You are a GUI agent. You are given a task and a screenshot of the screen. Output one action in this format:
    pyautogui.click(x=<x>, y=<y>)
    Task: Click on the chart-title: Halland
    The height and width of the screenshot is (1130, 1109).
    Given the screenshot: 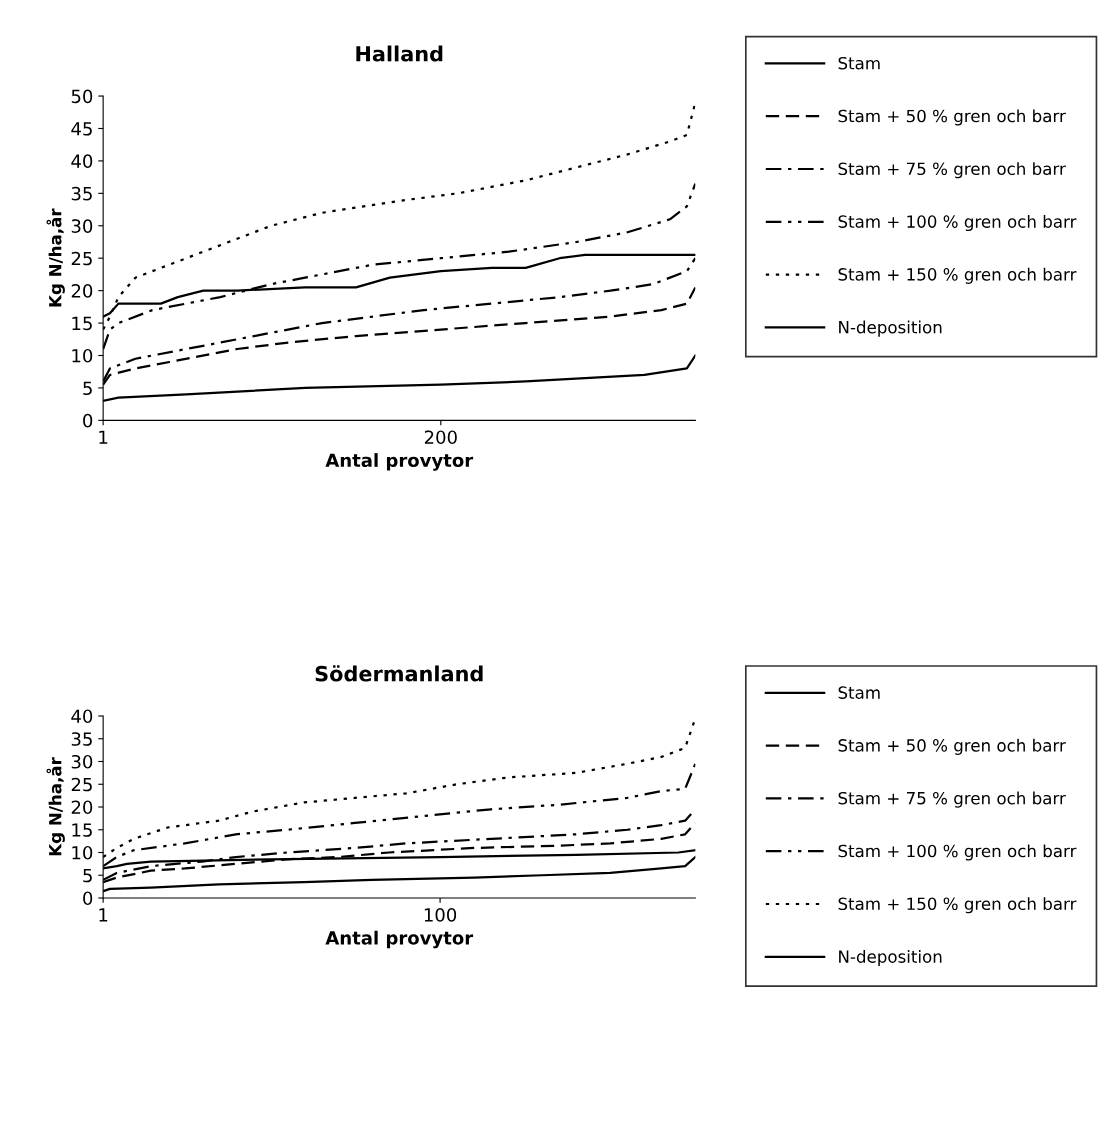 What is the action you would take?
    pyautogui.click(x=399, y=53)
    